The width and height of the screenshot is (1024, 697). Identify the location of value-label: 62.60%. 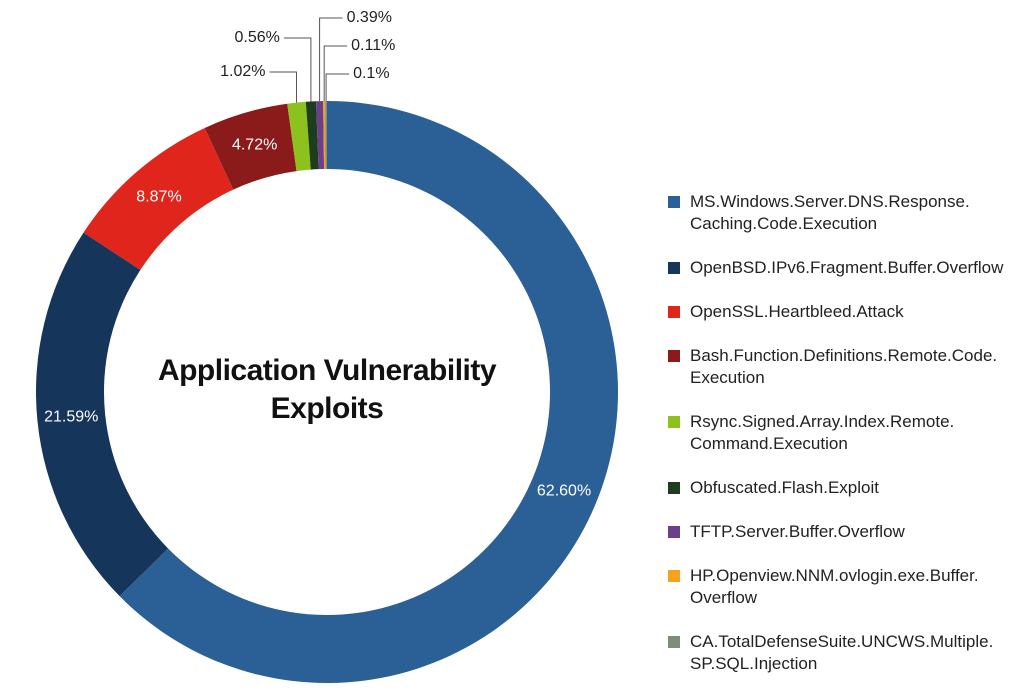
(564, 491).